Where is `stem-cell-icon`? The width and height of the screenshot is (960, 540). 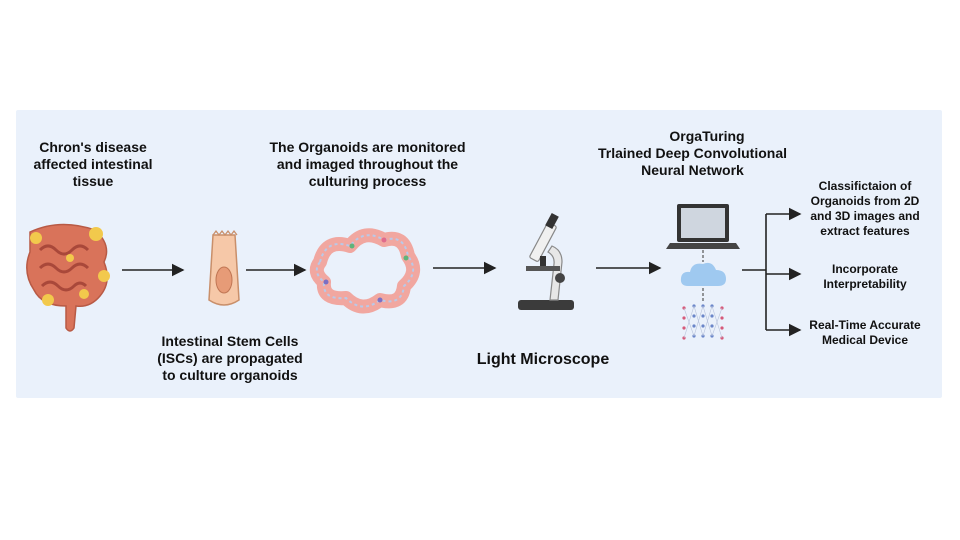
stem-cell-icon is located at coordinates (224, 268).